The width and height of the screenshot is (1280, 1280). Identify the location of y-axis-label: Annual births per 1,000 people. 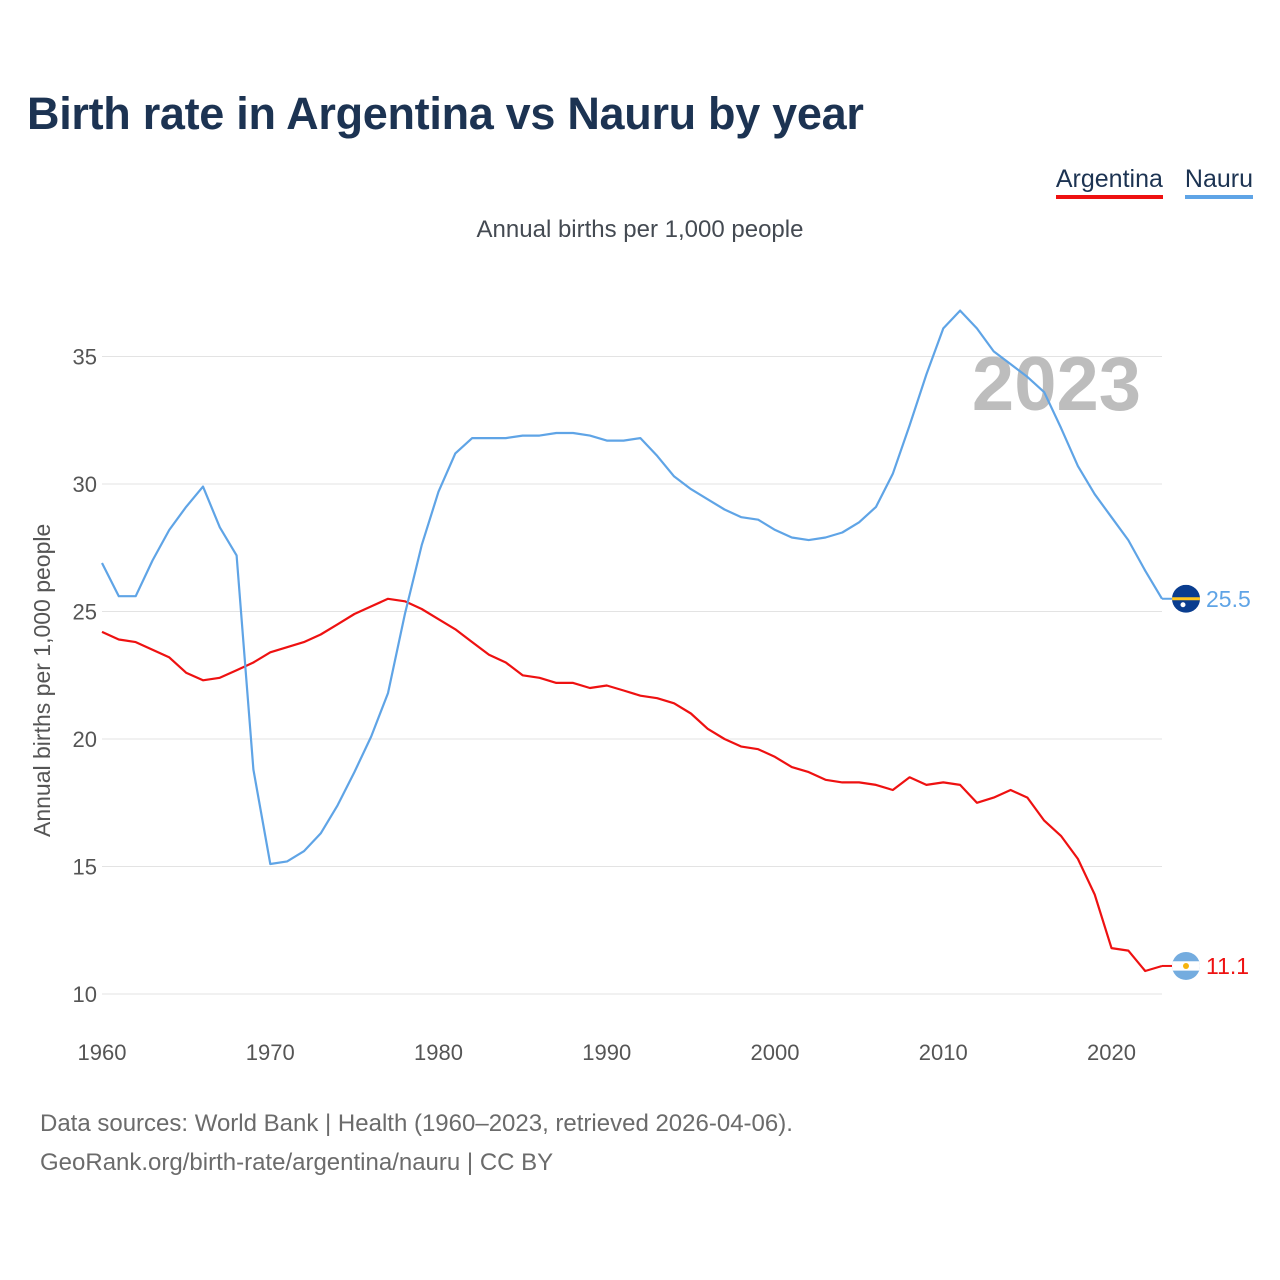
(42, 680).